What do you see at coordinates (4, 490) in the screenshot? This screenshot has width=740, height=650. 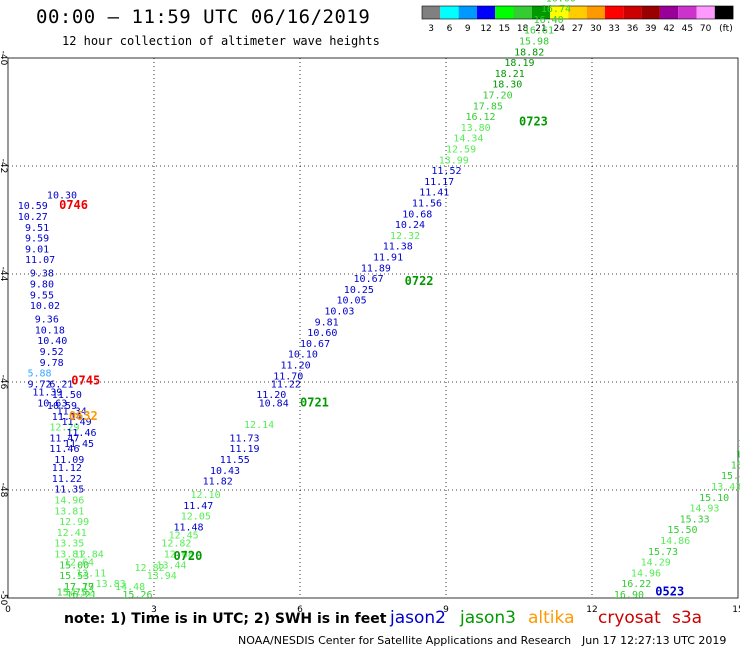 I see `y-tick-label: -48` at bounding box center [4, 490].